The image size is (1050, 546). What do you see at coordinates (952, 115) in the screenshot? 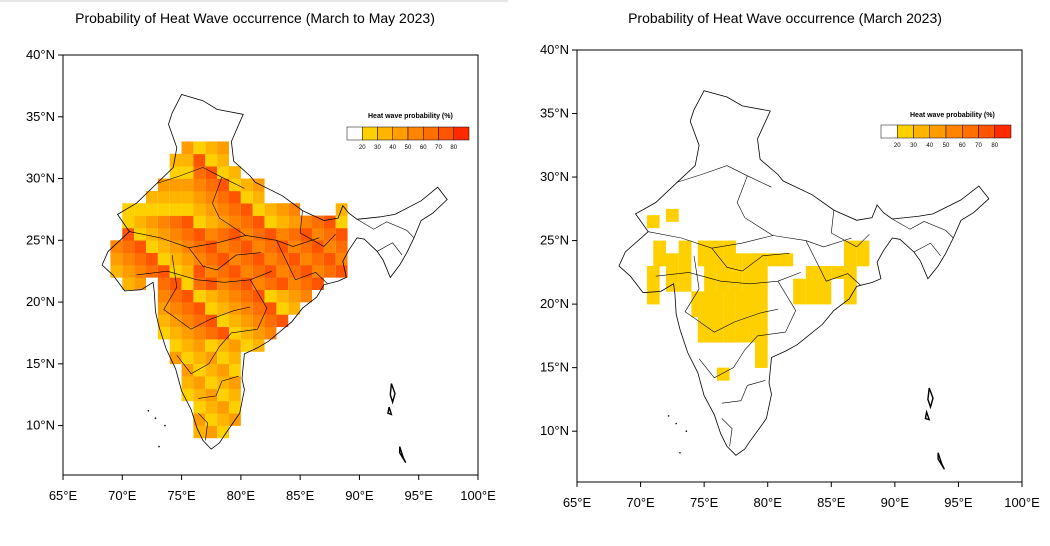
I see `legend-title: Heat wave probability (%)` at bounding box center [952, 115].